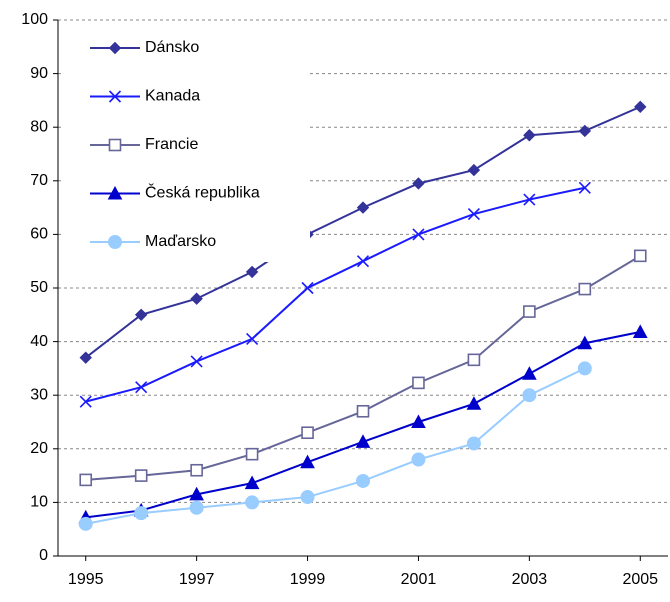  What do you see at coordinates (86, 579) in the screenshot?
I see `x-tick-label: 1995` at bounding box center [86, 579].